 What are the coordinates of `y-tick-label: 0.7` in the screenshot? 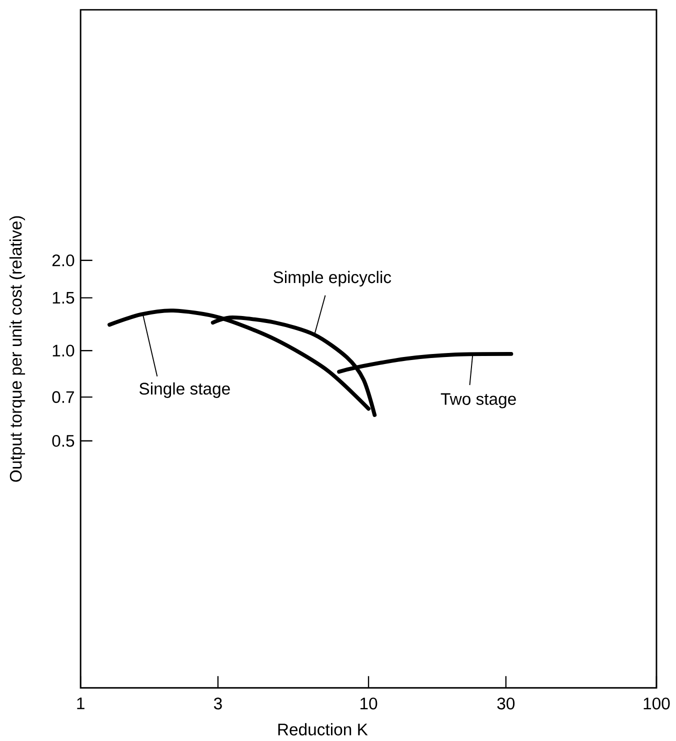 It's located at (63, 397).